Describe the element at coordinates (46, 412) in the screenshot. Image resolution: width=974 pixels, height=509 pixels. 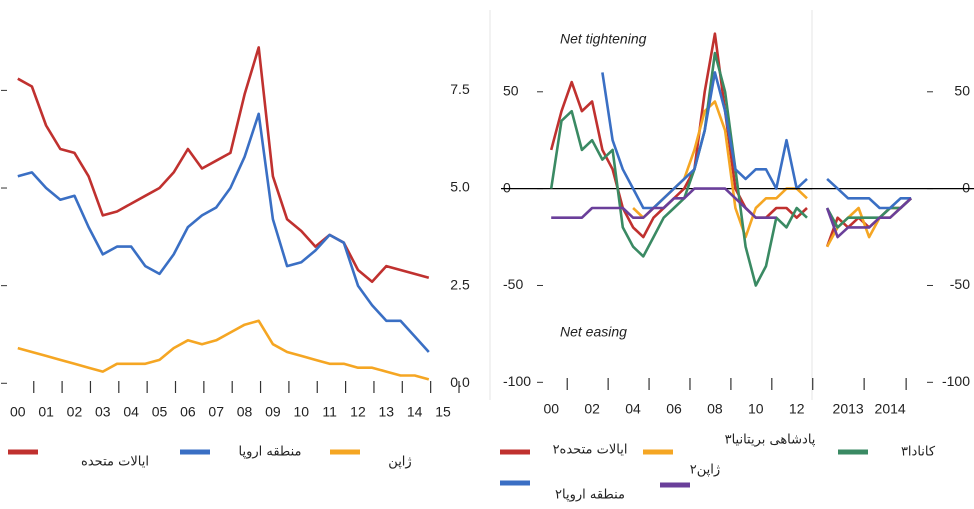
I see `x-tick-label: 01` at that location.